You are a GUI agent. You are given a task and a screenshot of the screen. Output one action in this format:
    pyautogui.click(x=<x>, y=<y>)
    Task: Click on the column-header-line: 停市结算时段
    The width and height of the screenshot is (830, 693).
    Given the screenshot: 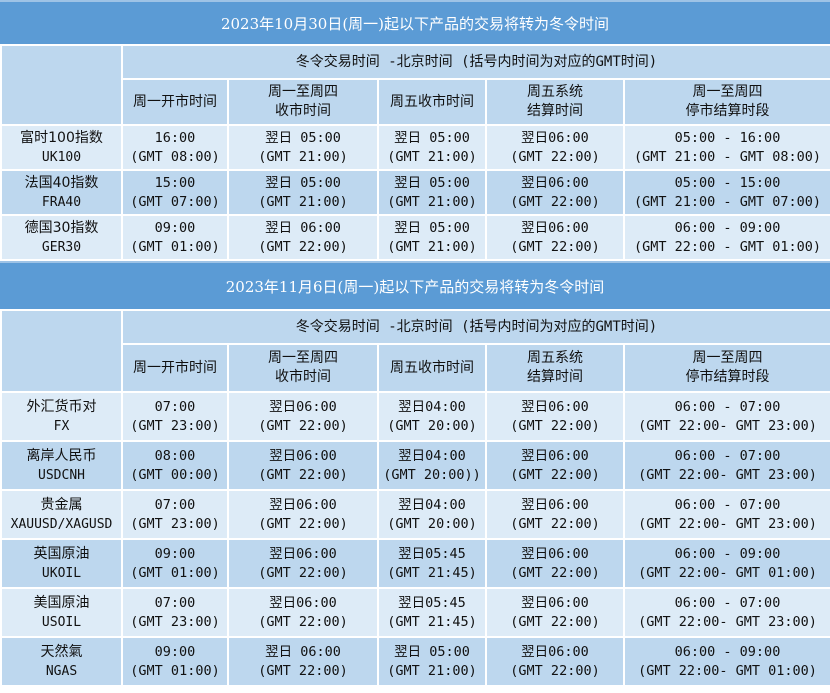 What is the action you would take?
    pyautogui.click(x=727, y=377)
    